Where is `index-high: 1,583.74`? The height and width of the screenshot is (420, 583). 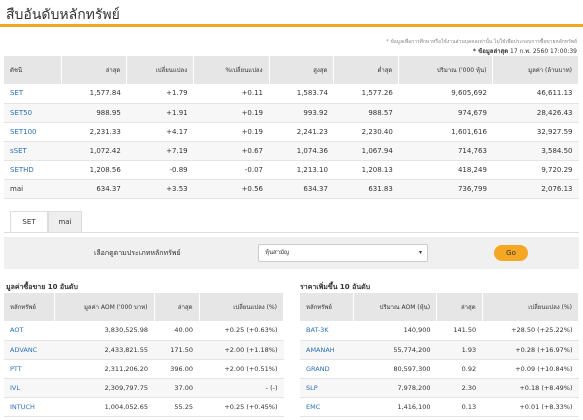 index-high: 1,583.74 is located at coordinates (301, 94).